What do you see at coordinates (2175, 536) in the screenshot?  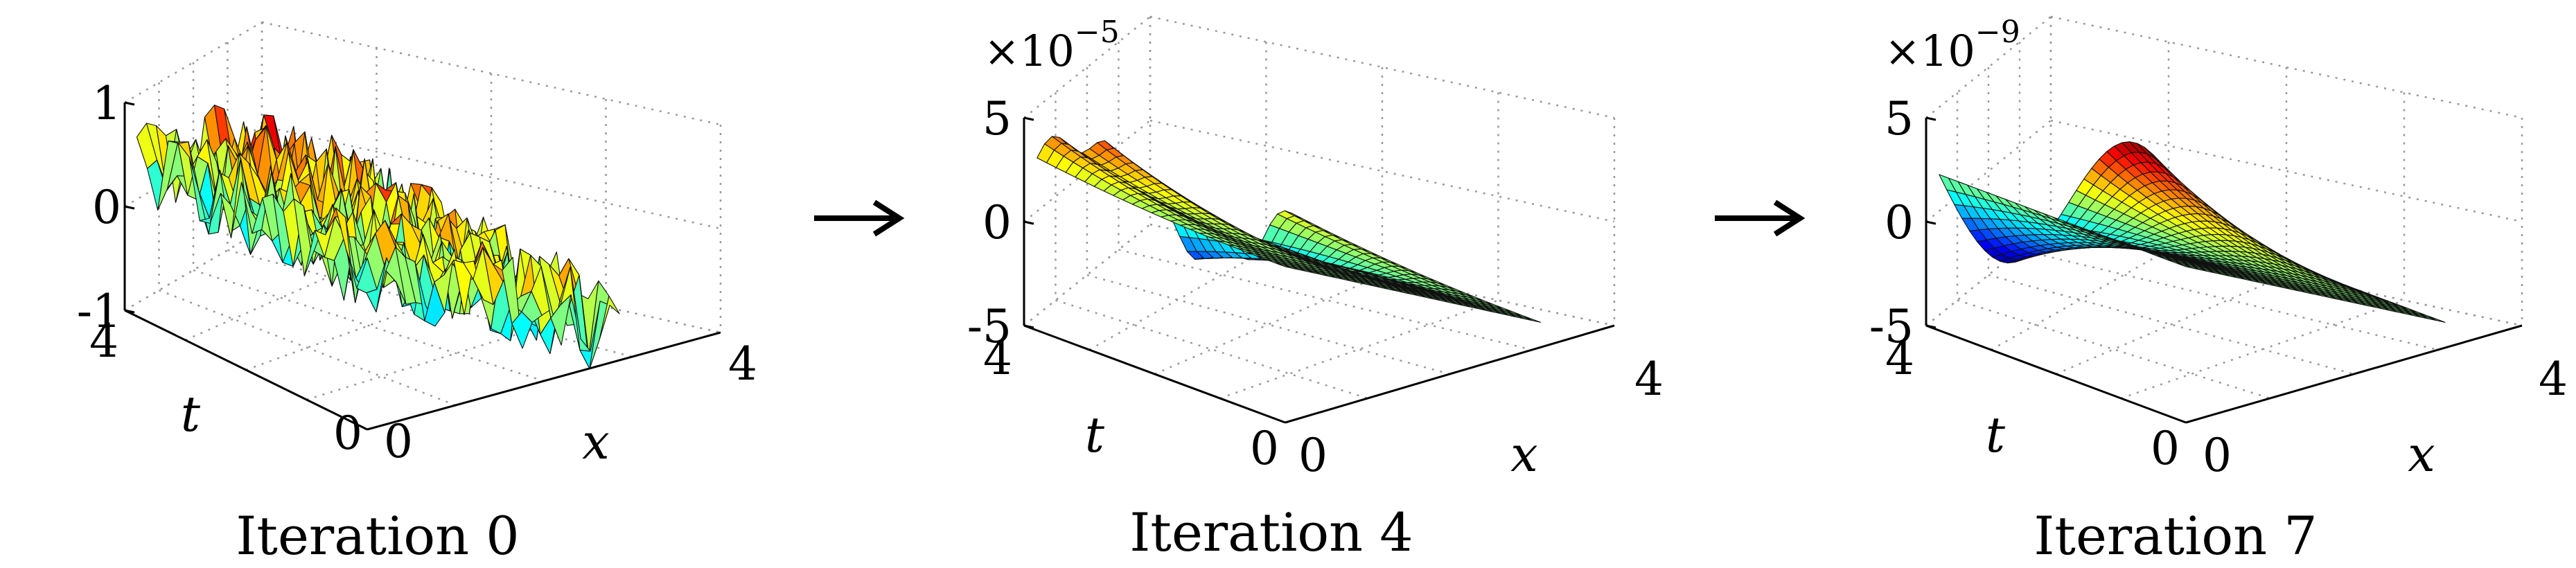 I see `panel-caption: Iteration 7` at bounding box center [2175, 536].